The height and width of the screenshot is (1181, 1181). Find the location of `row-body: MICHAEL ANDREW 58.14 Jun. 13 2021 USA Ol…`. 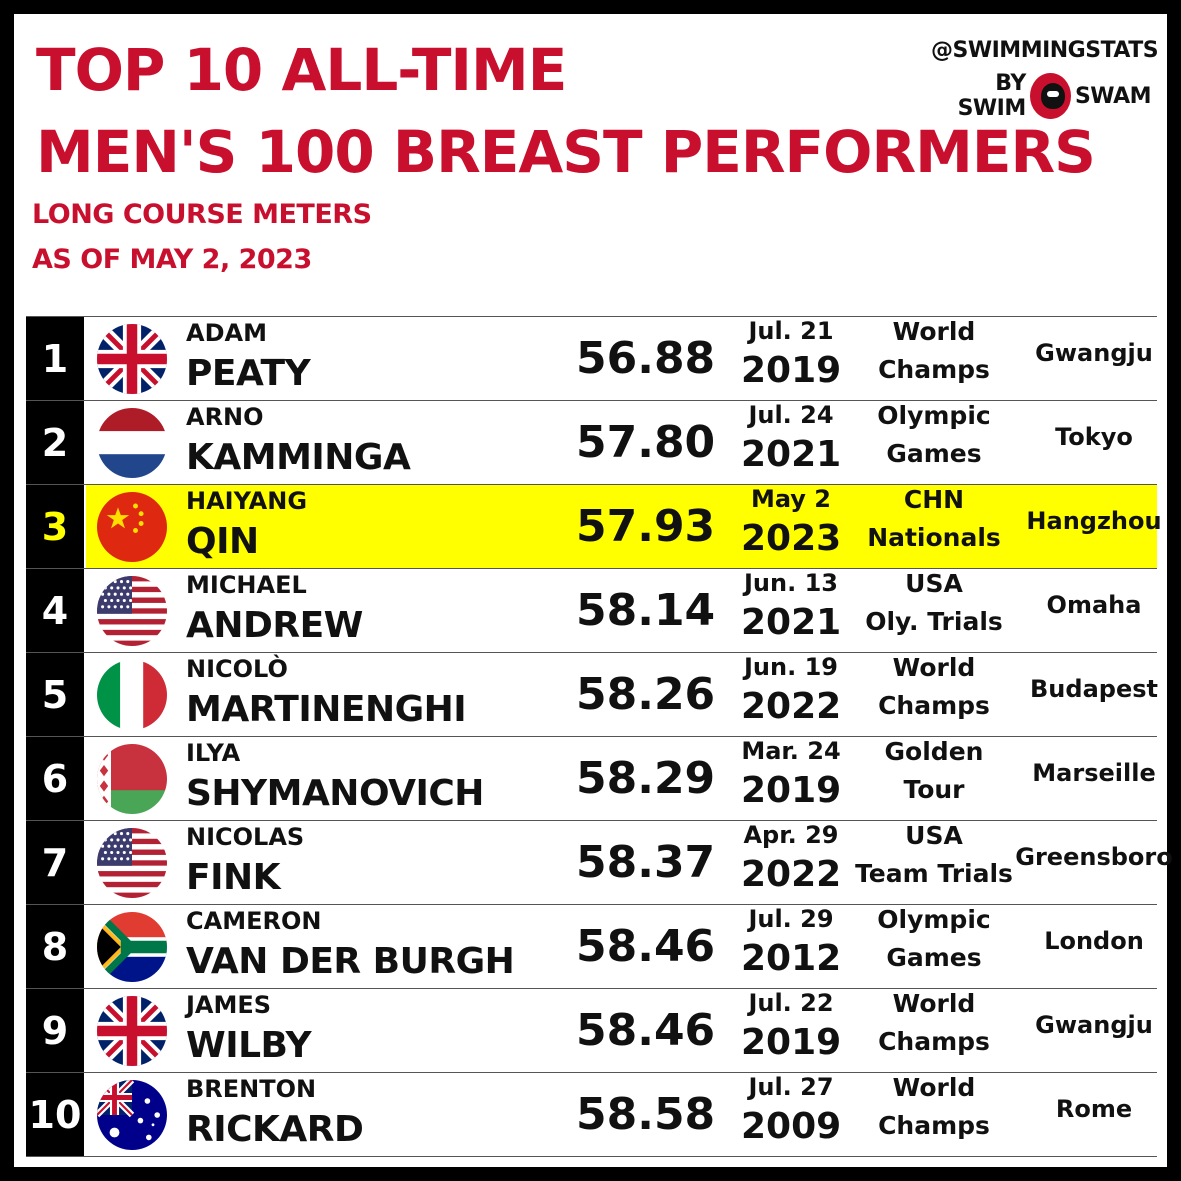

row-body: MICHAEL ANDREW 58.14 Jun. 13 2021 USA Ol… is located at coordinates (621, 610).